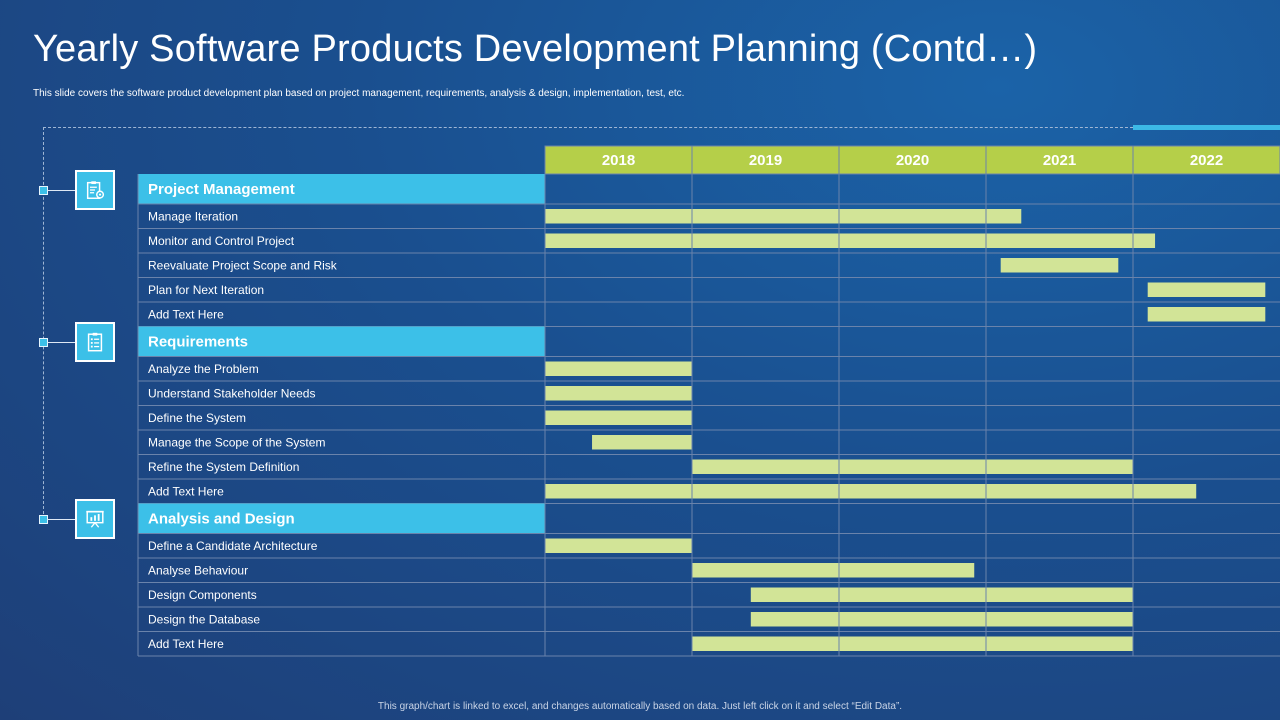 The width and height of the screenshot is (1280, 720). I want to click on task-label: Monitor and Control Project, so click(221, 241).